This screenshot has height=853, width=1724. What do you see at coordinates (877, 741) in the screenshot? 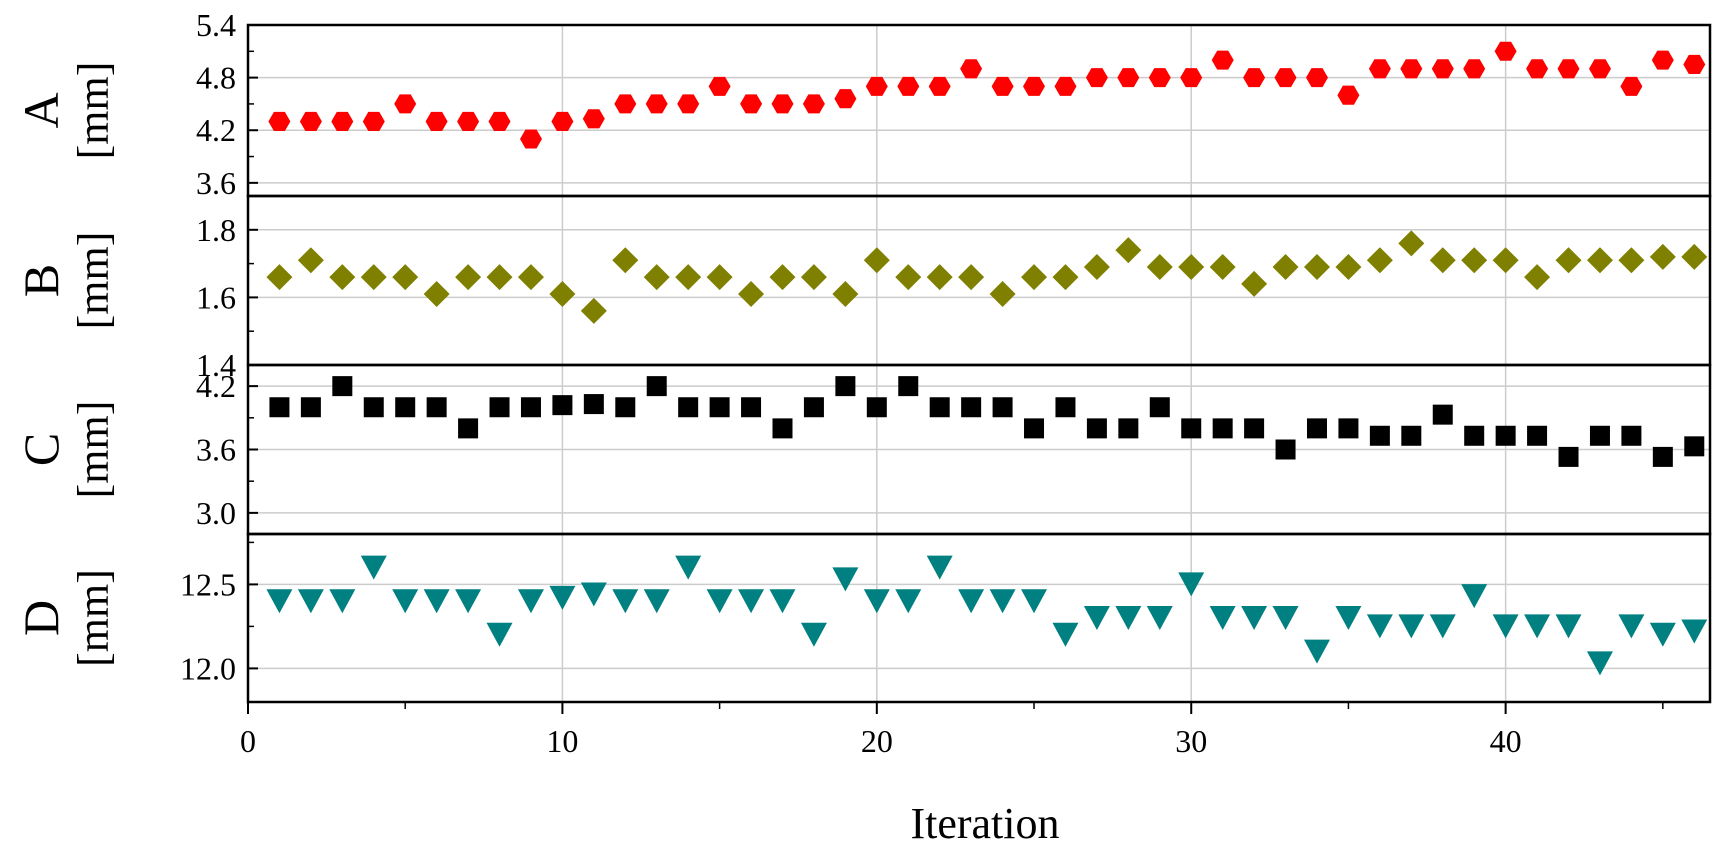
I see `x-tick-label: 20` at bounding box center [877, 741].